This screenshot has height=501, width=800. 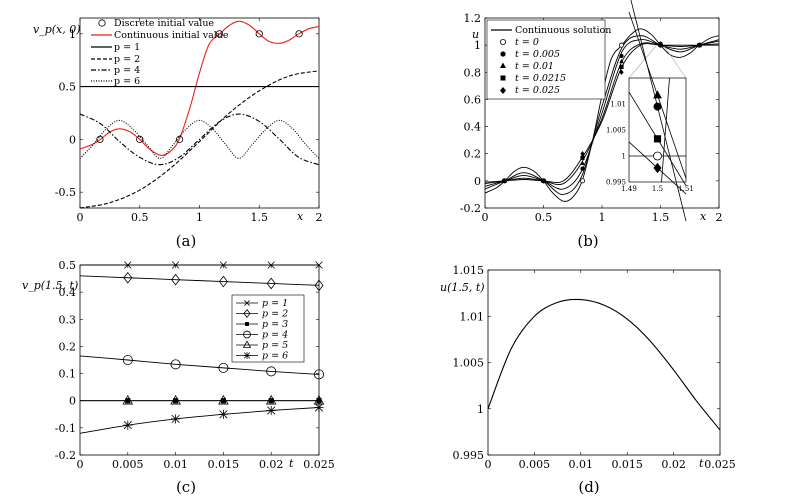 What do you see at coordinates (503, 78) in the screenshot?
I see `legend-marker-t00215` at bounding box center [503, 78].